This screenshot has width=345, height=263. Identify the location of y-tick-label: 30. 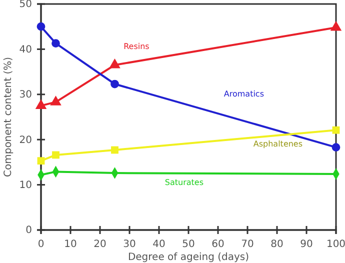
(25, 95).